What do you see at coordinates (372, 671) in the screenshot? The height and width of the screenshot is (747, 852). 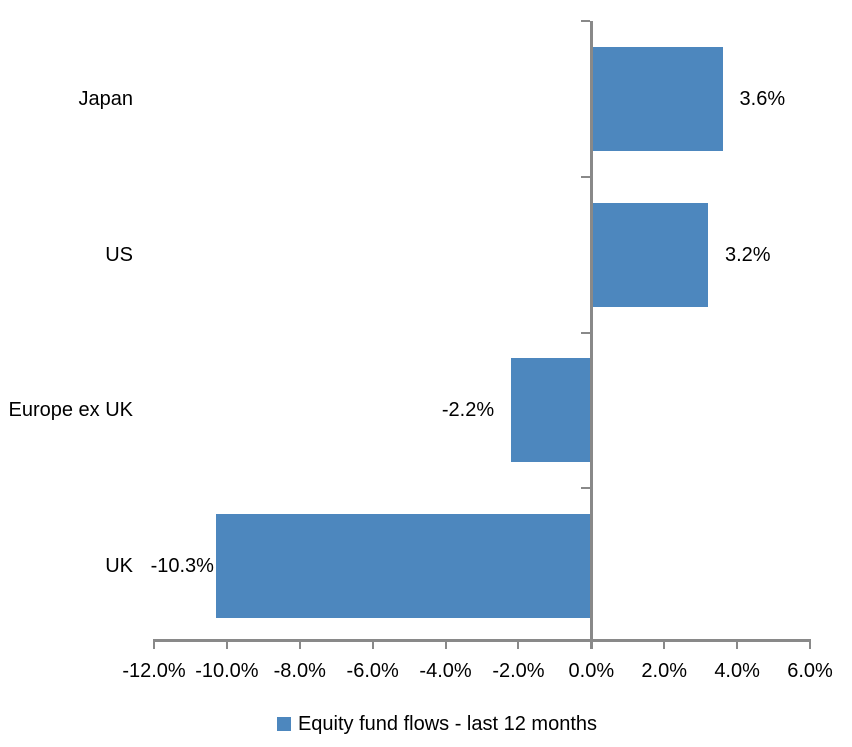 I see `x-tick-label: -6.0%` at bounding box center [372, 671].